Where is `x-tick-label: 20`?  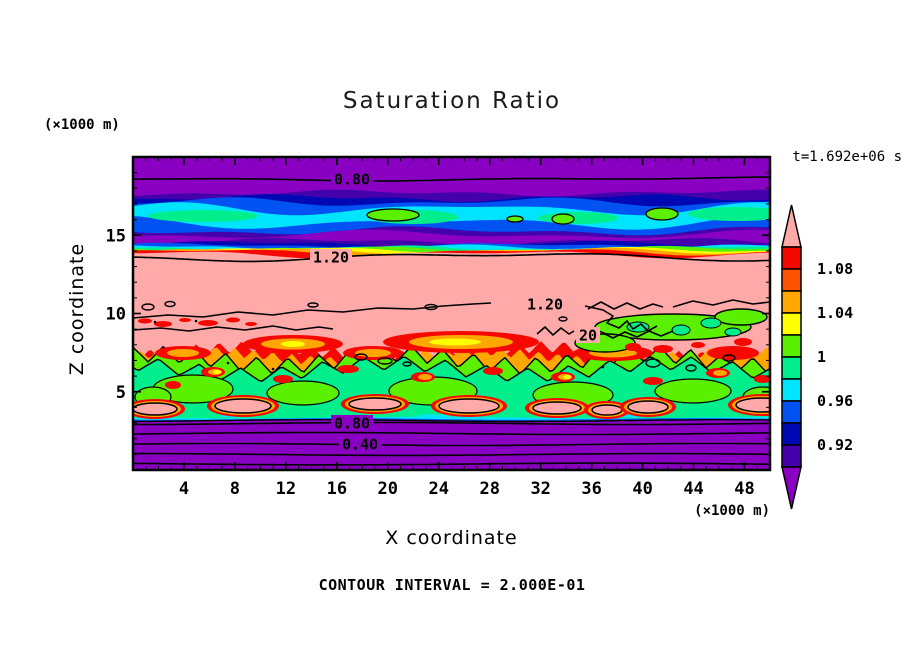
x-tick-label: 20 is located at coordinates (388, 489).